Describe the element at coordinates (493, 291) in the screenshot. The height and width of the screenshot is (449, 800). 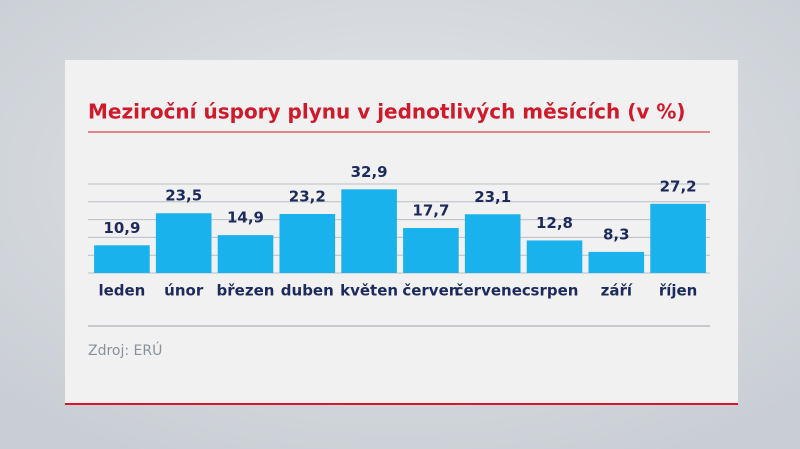
I see `x-tick-label: červenec` at that location.